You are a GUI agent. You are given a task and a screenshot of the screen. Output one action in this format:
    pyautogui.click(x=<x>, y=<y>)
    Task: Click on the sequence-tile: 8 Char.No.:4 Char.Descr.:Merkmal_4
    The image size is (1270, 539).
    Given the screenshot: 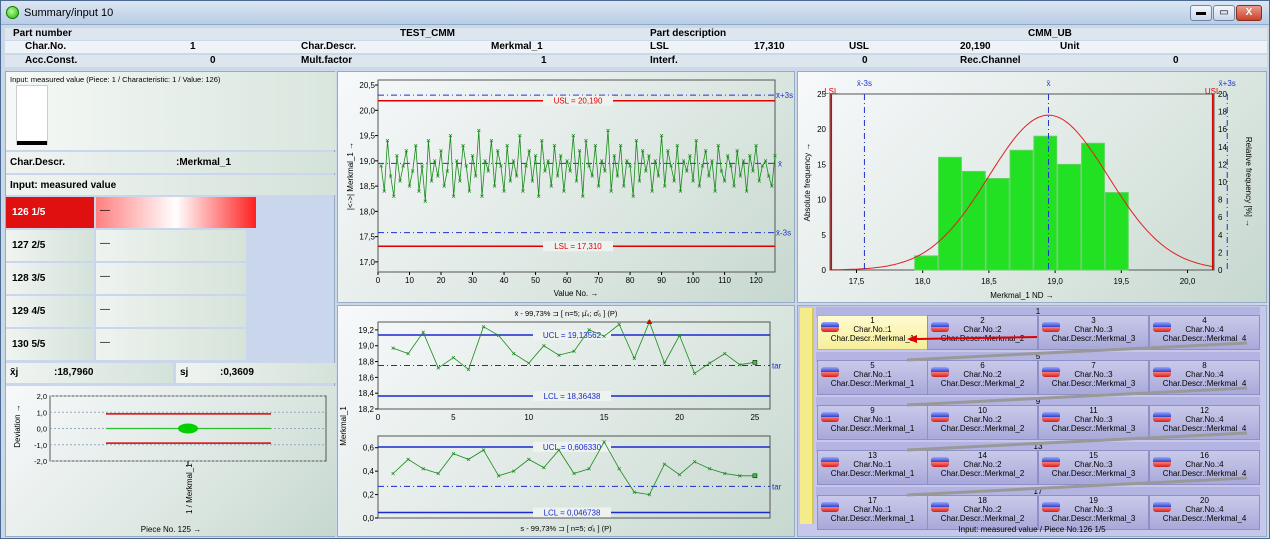 What is the action you would take?
    pyautogui.click(x=1204, y=377)
    